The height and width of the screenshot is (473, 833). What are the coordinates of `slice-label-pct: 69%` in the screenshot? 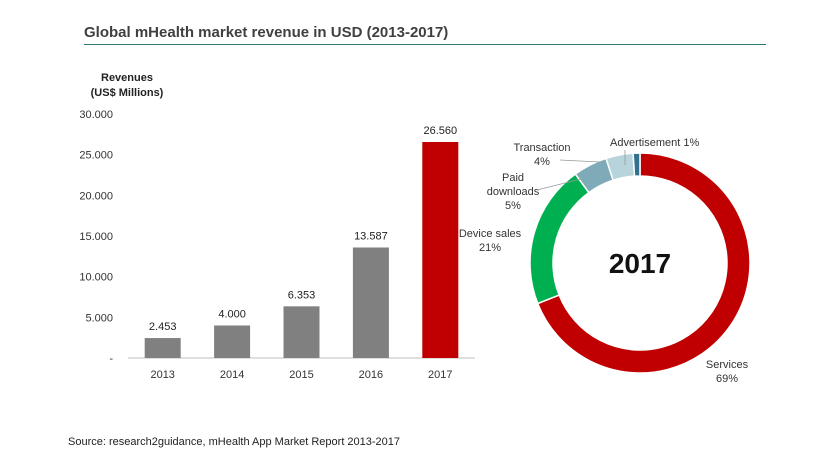 It's located at (727, 379).